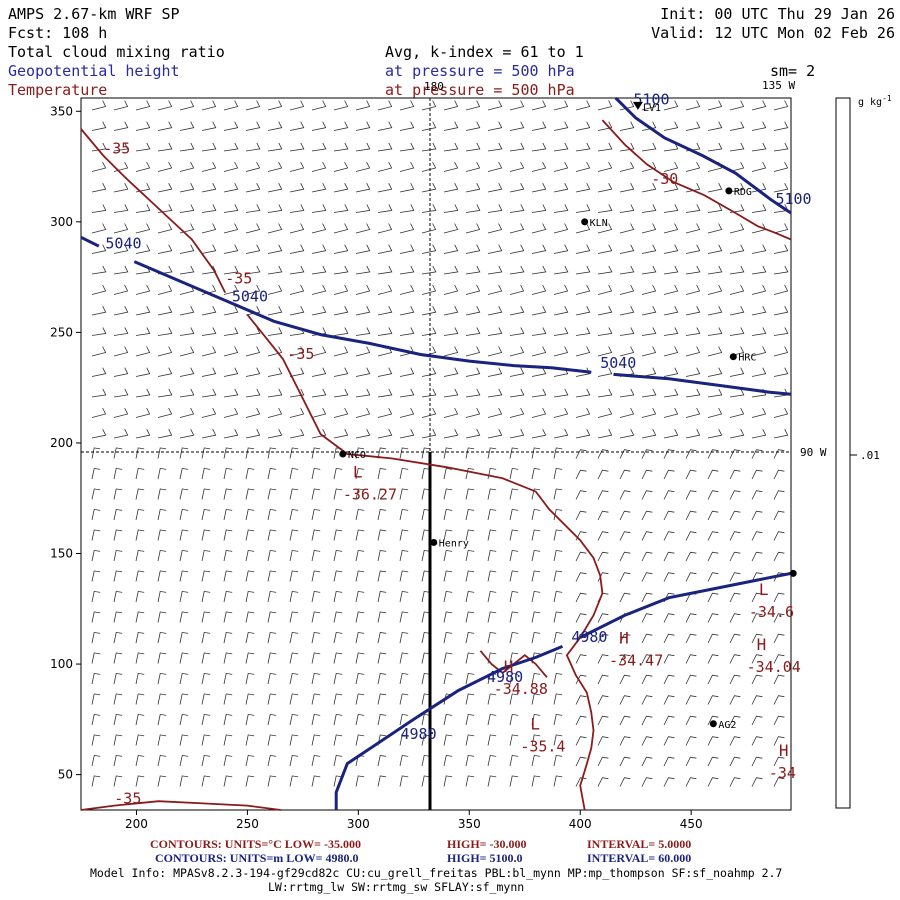  I want to click on extremum-value: -34.88, so click(521, 689).